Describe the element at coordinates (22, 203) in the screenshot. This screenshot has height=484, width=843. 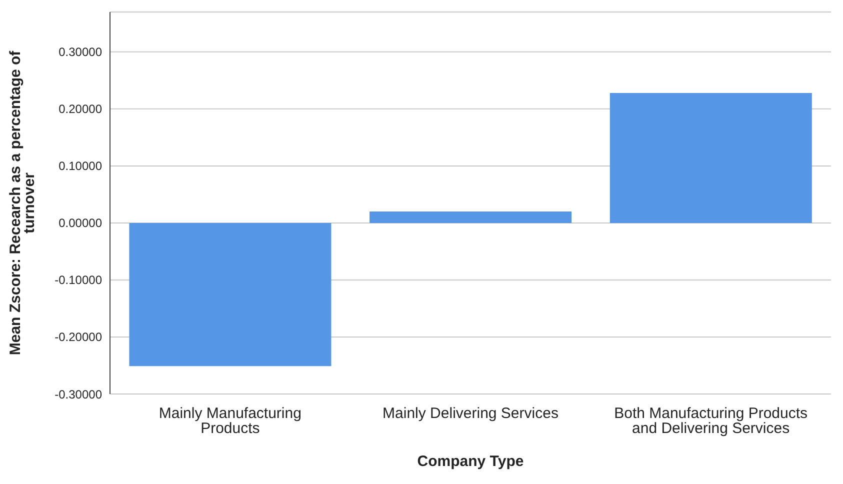
I see `y-axis-title: Mean Zscore: Recearch as a percentage of turnover` at that location.